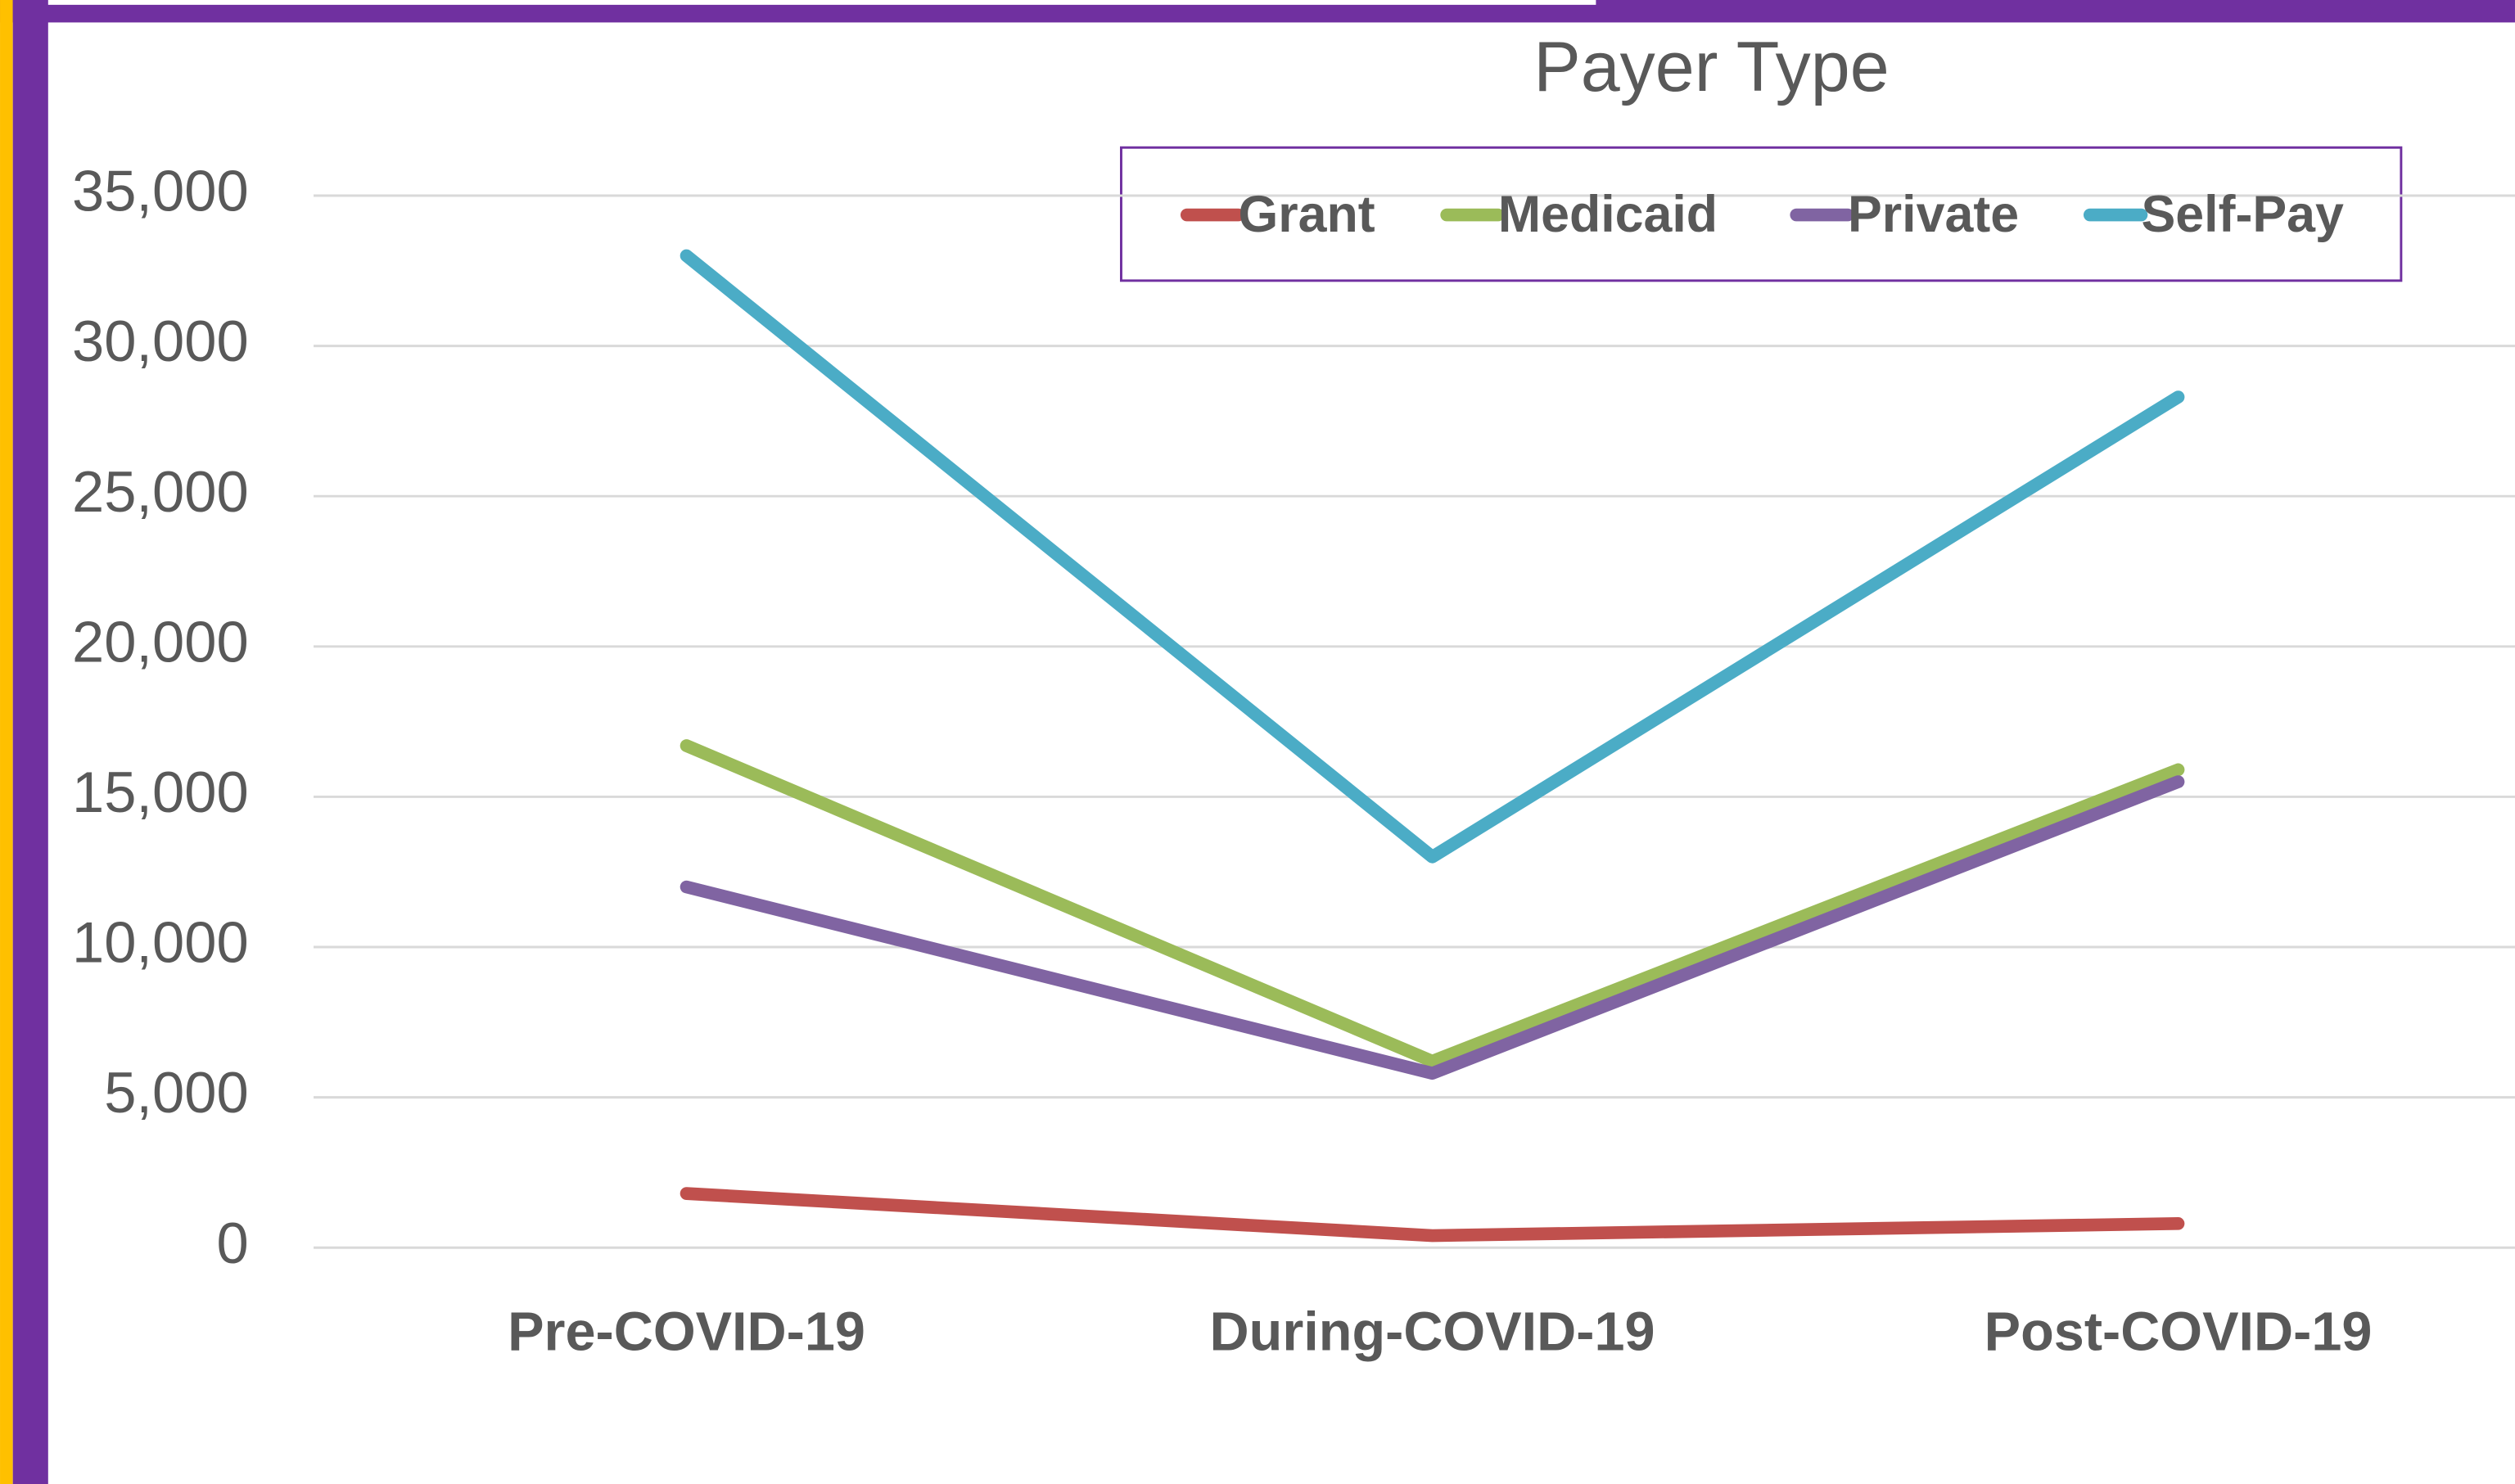 The height and width of the screenshot is (1484, 2515). Describe the element at coordinates (7, 742) in the screenshot. I see `left-accent` at that location.